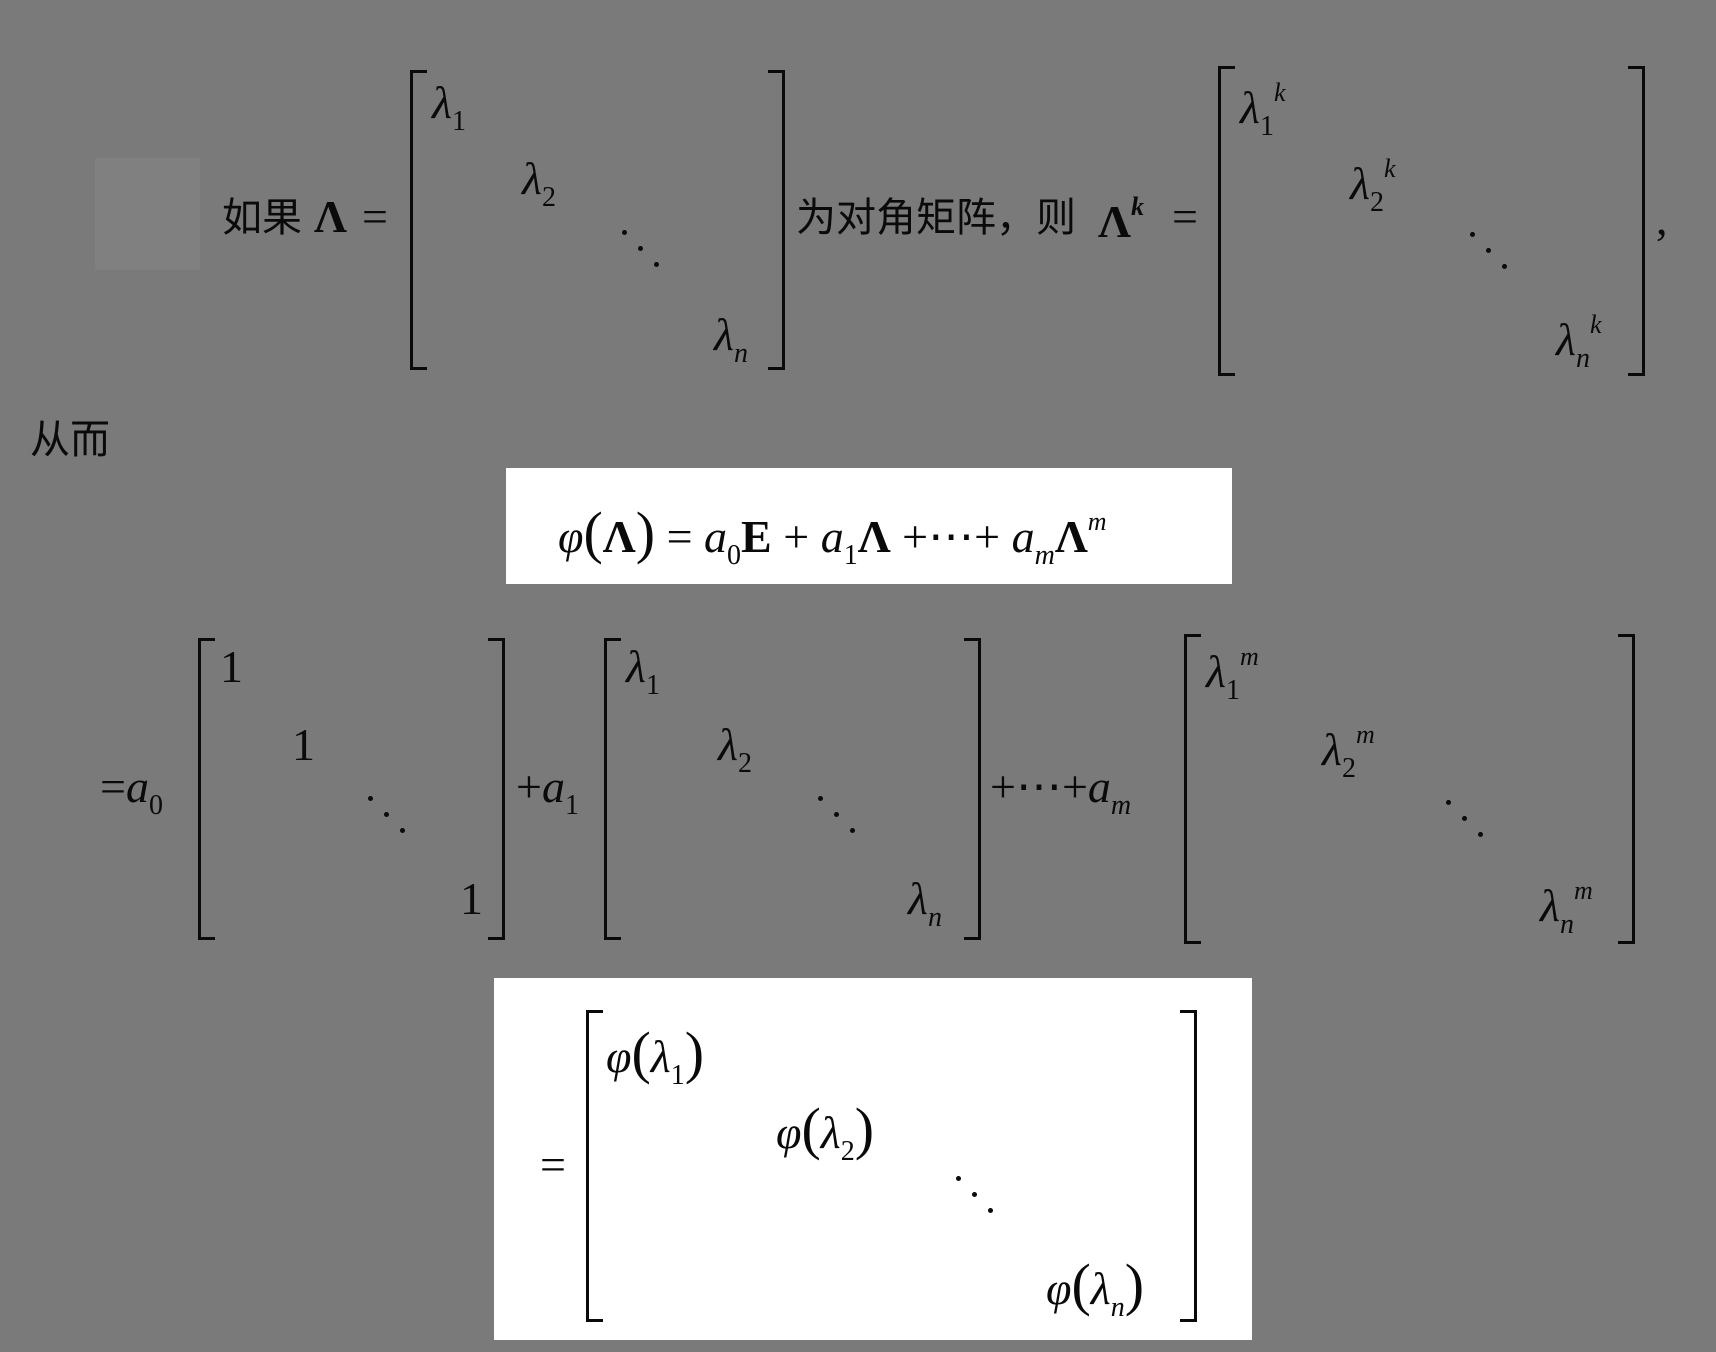  Describe the element at coordinates (832, 535) in the screenshot. I see `polynomial-formula: φ(Λ) = a0E + a1Λ +⋯+ amΛm` at that location.